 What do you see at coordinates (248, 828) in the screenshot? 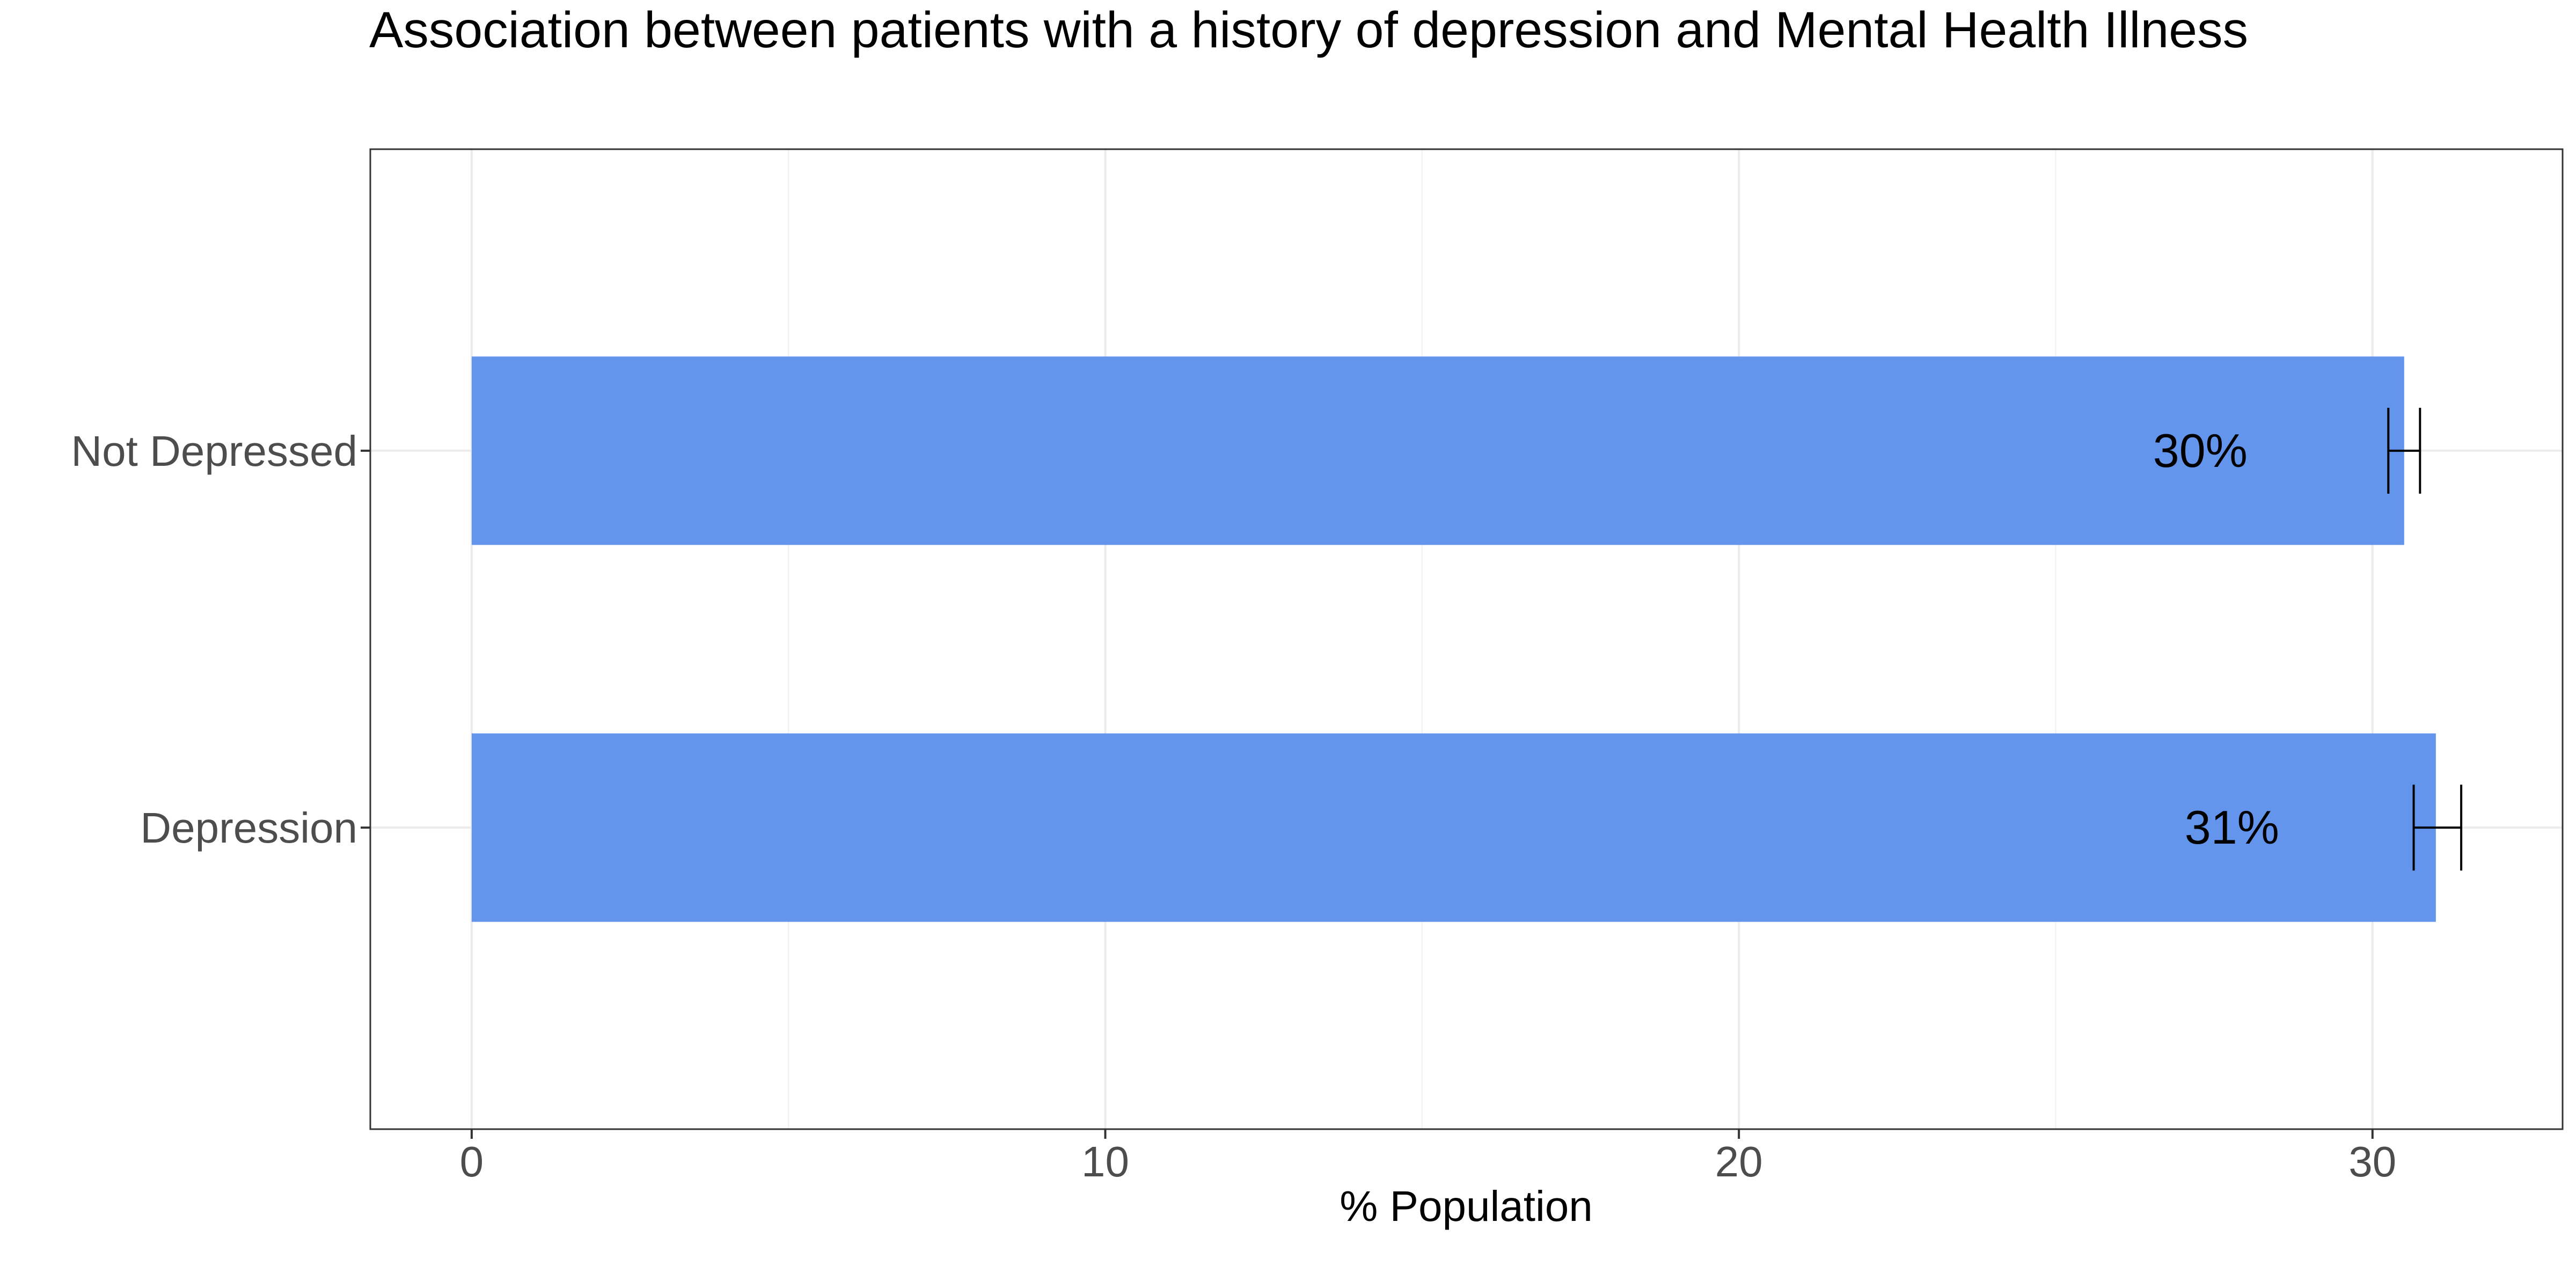
I see `y-tick-label: Depression` at bounding box center [248, 828].